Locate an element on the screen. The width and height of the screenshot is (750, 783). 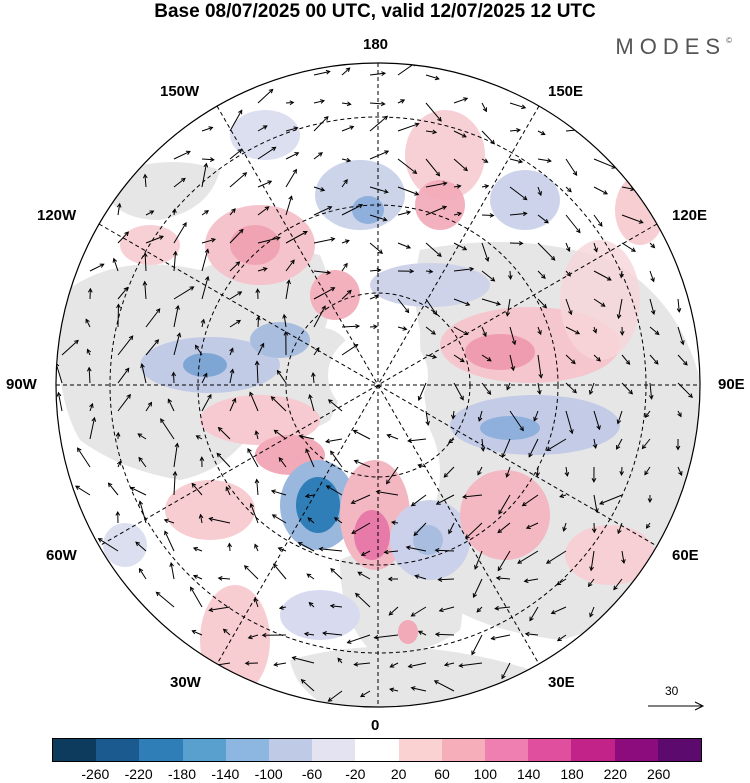
colorbar-segment is located at coordinates (247, 750).